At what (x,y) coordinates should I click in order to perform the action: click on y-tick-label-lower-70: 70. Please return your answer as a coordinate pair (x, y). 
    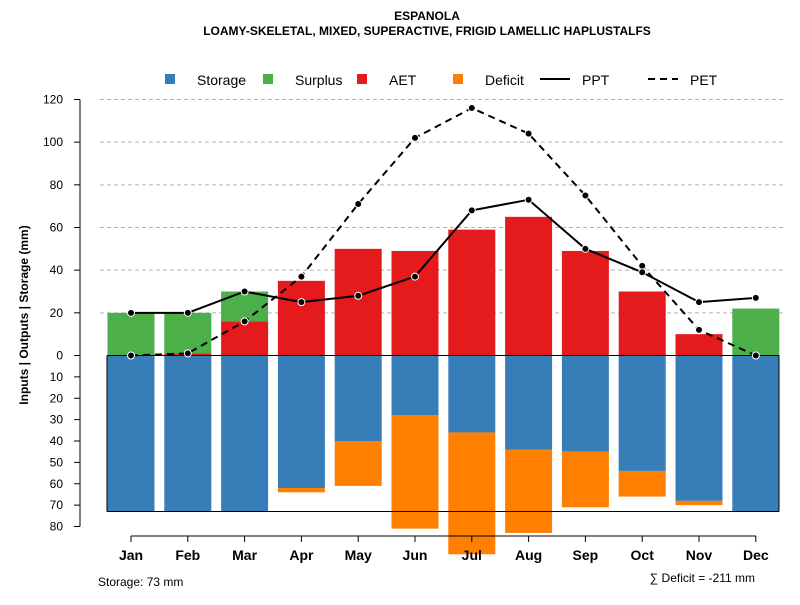
    Looking at the image, I should click on (57, 505).